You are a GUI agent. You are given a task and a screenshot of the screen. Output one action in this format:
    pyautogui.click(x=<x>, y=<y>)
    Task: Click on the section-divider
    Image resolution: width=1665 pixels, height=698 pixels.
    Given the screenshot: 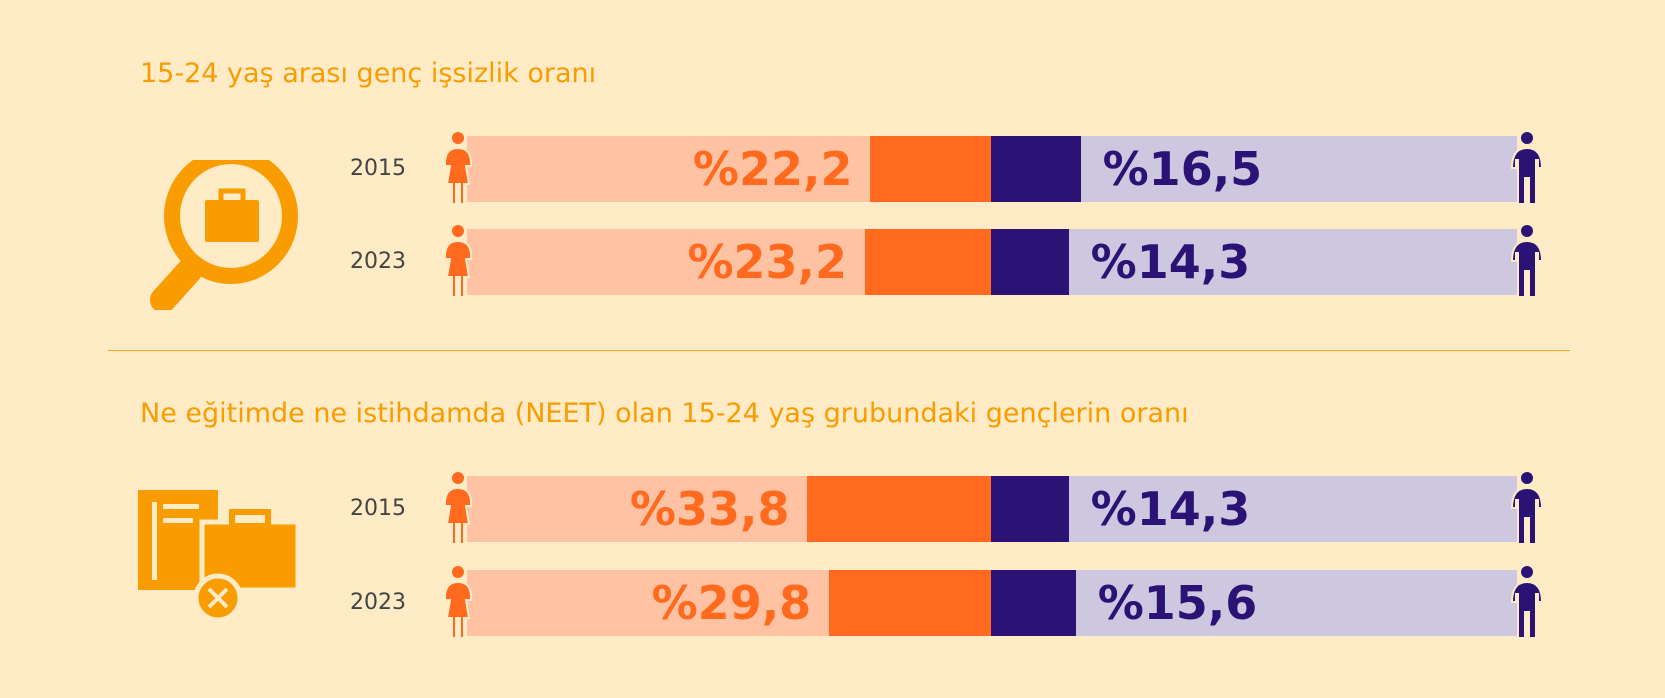 What is the action you would take?
    pyautogui.click(x=839, y=350)
    